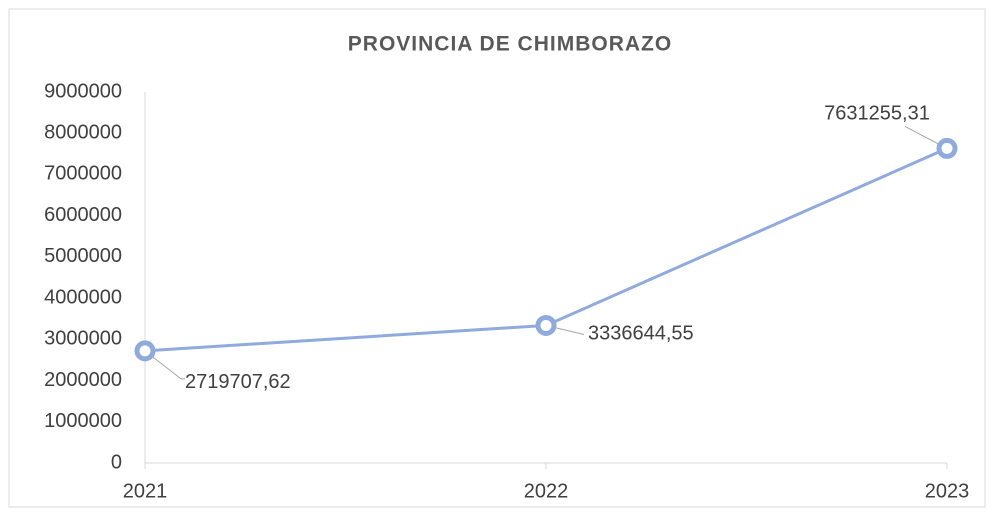  What do you see at coordinates (83, 421) in the screenshot?
I see `y-tick-label: 1000000` at bounding box center [83, 421].